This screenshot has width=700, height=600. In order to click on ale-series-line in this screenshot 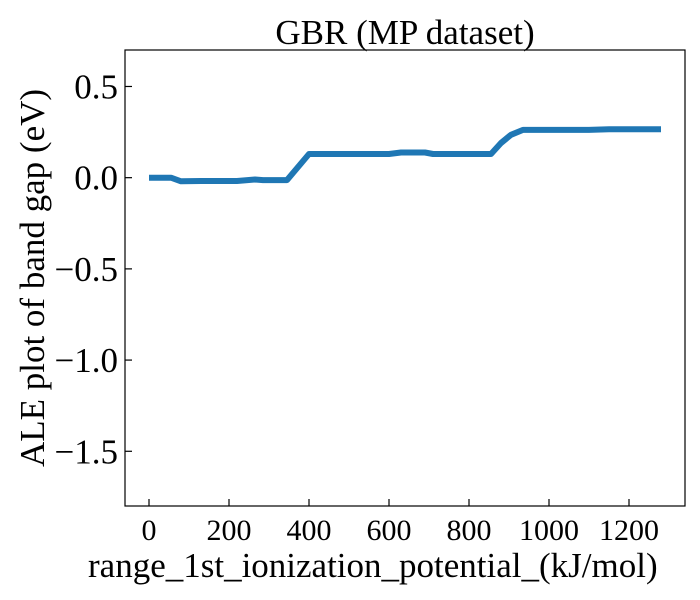, I will do `click(405, 155)`.